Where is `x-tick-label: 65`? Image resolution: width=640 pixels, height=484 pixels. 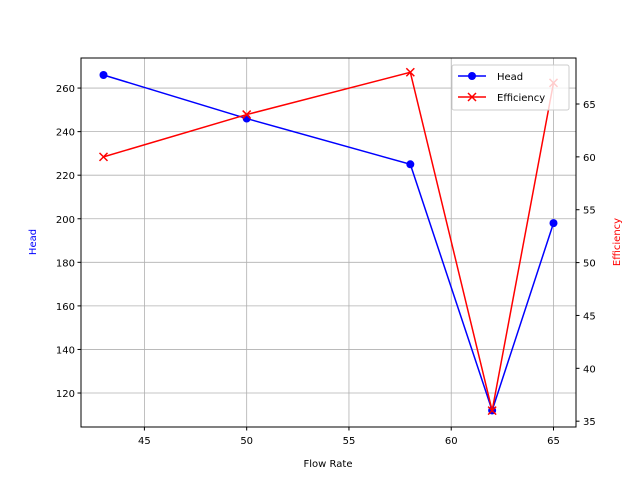 x-tick-label: 65 is located at coordinates (553, 441).